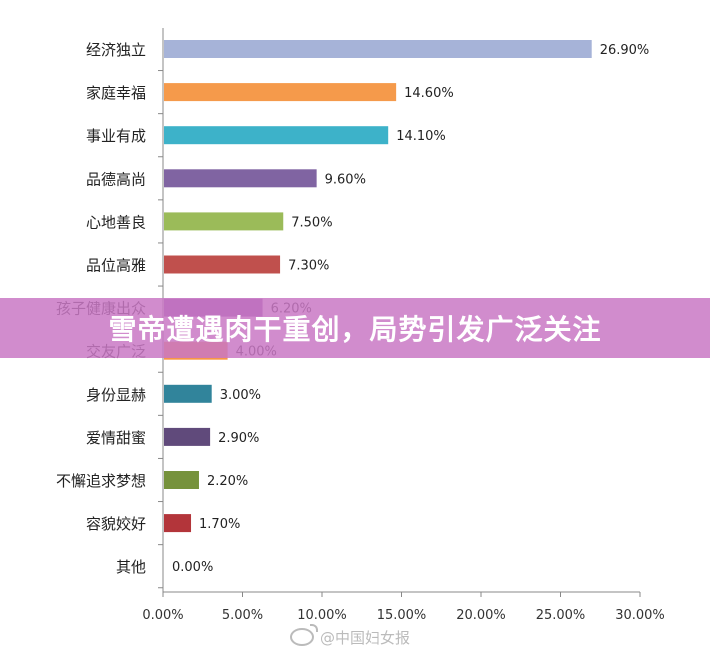  Describe the element at coordinates (227, 481) in the screenshot. I see `data-label: 2.20%` at that location.